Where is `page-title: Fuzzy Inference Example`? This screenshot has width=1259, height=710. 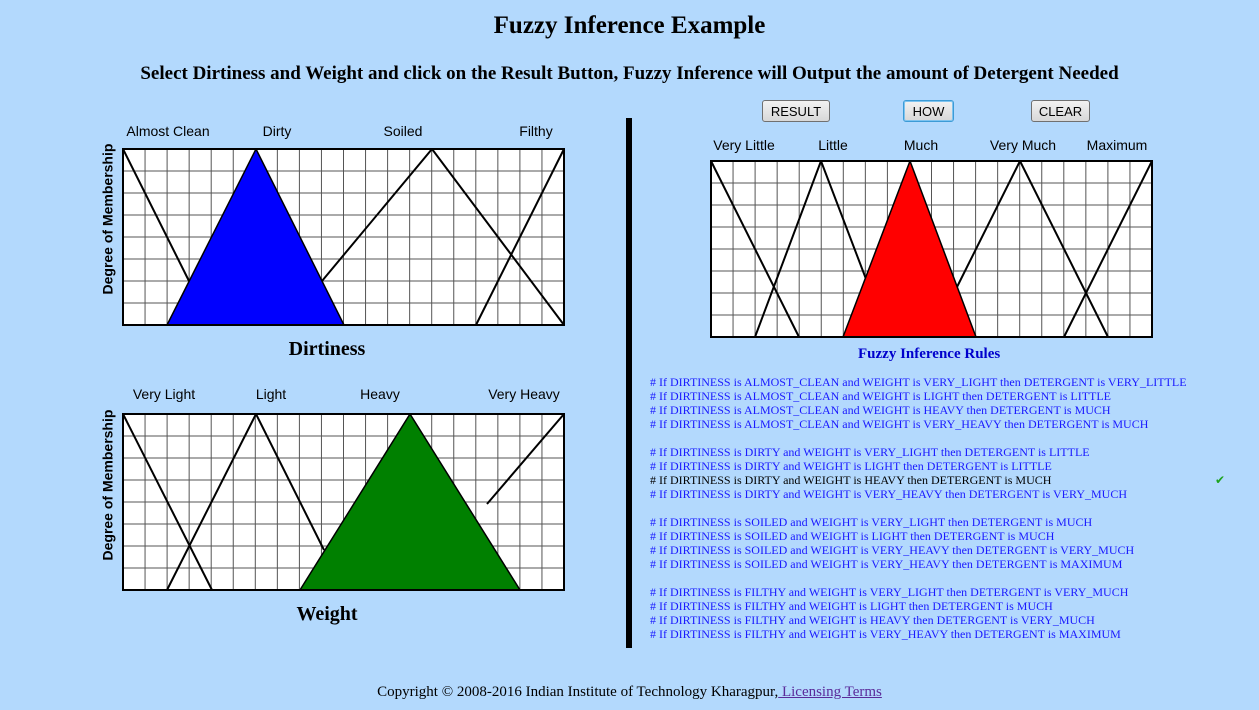 page-title: Fuzzy Inference Example is located at coordinates (629, 25).